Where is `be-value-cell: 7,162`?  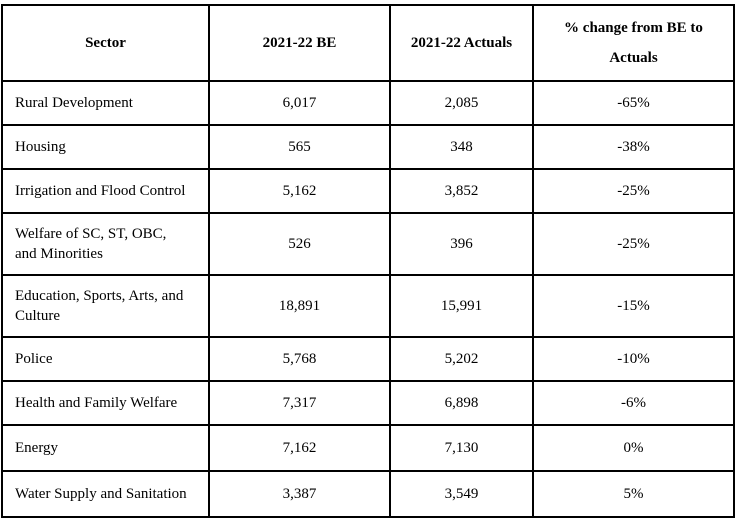 be-value-cell: 7,162 is located at coordinates (299, 448).